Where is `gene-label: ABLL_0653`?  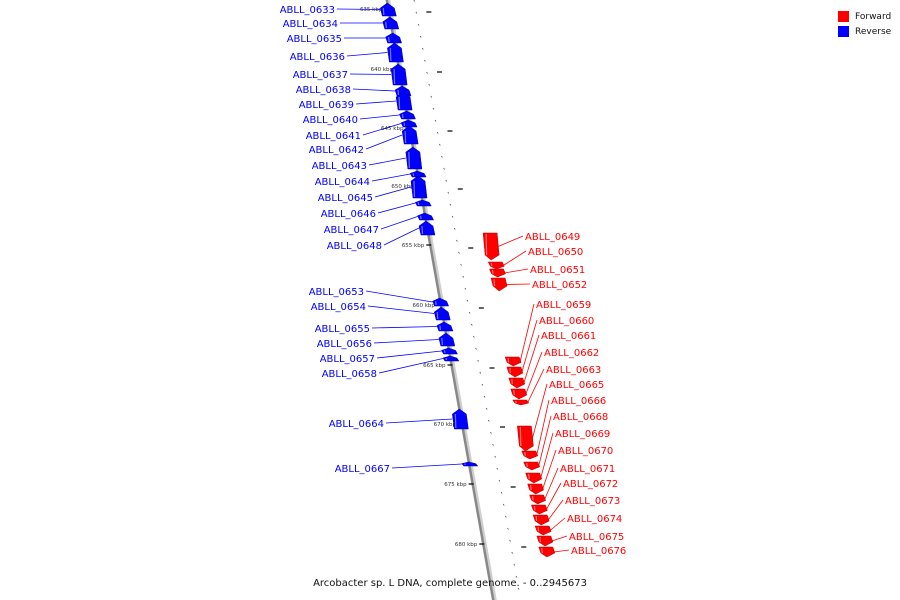
gene-label: ABLL_0653 is located at coordinates (336, 292).